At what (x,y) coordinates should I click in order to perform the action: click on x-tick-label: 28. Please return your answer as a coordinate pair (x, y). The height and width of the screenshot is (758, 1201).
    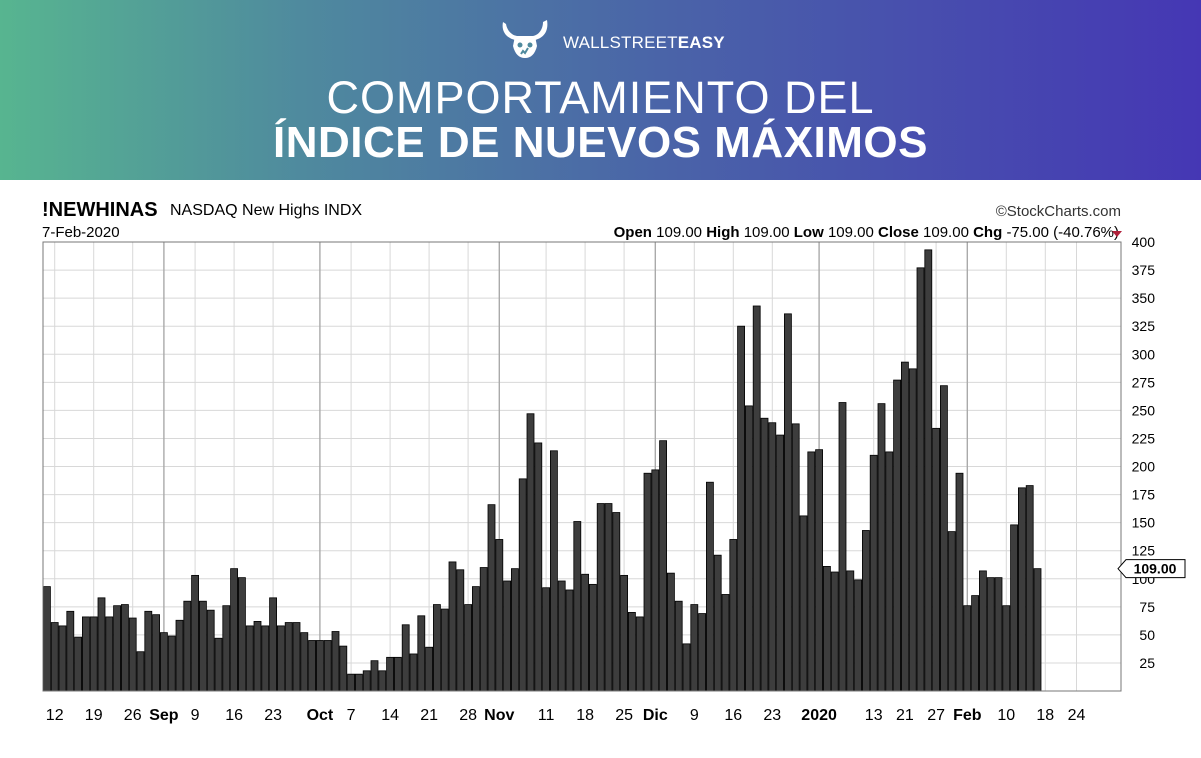
    Looking at the image, I should click on (468, 715).